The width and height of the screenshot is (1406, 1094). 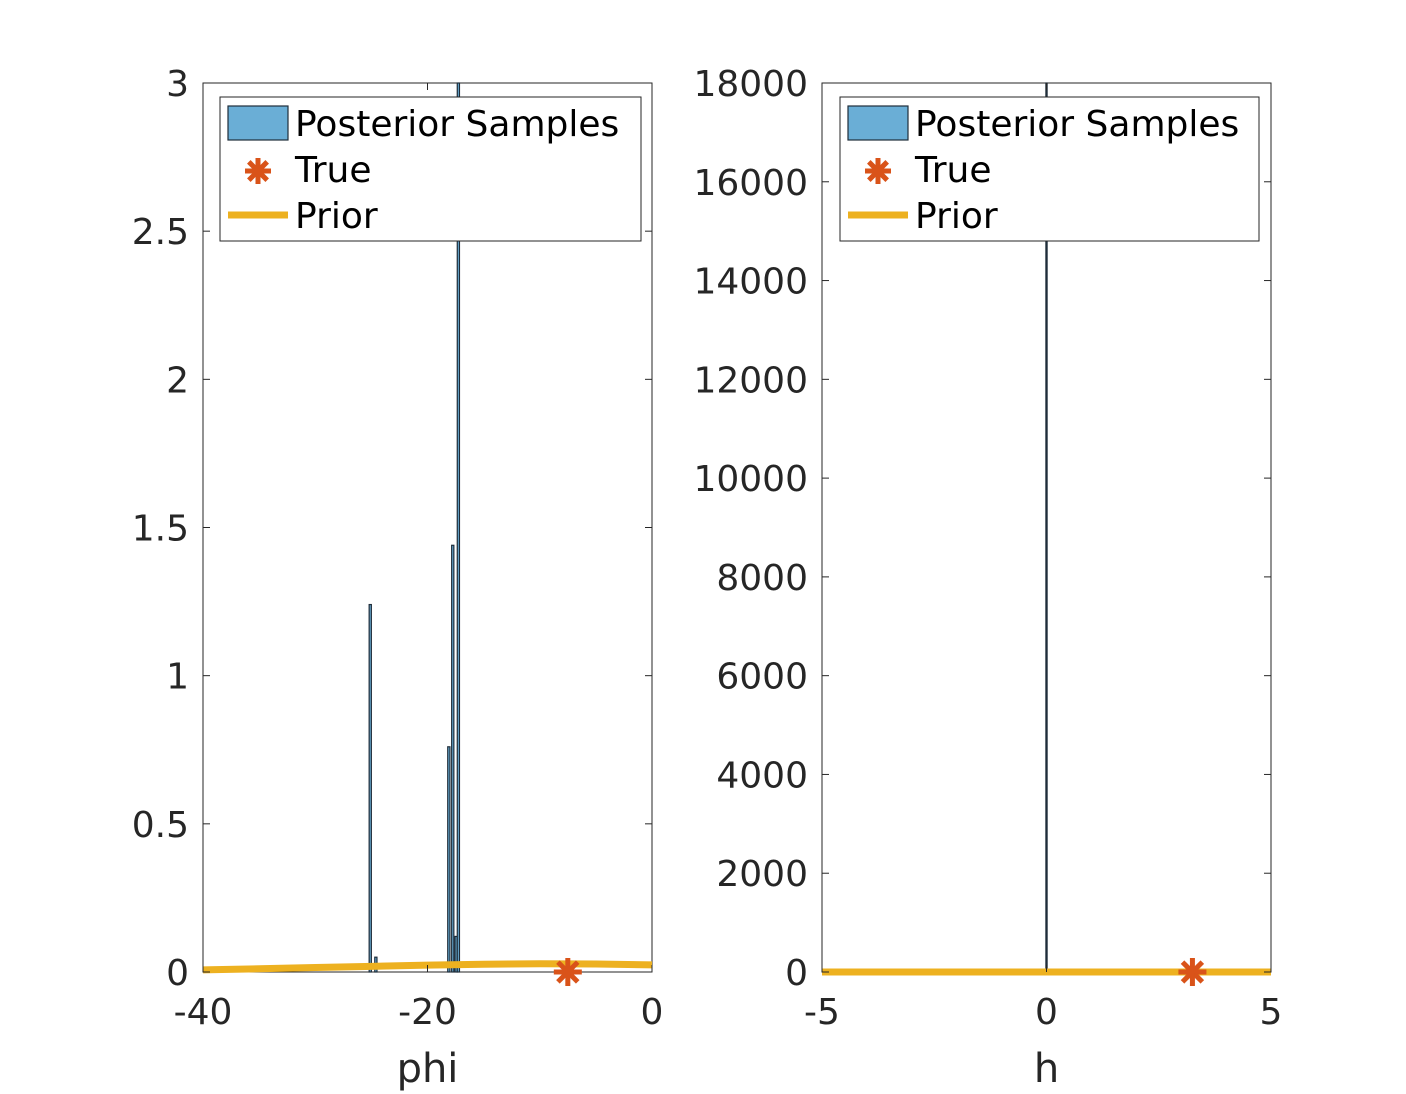 What do you see at coordinates (428, 1069) in the screenshot?
I see `x-axis-label: phi` at bounding box center [428, 1069].